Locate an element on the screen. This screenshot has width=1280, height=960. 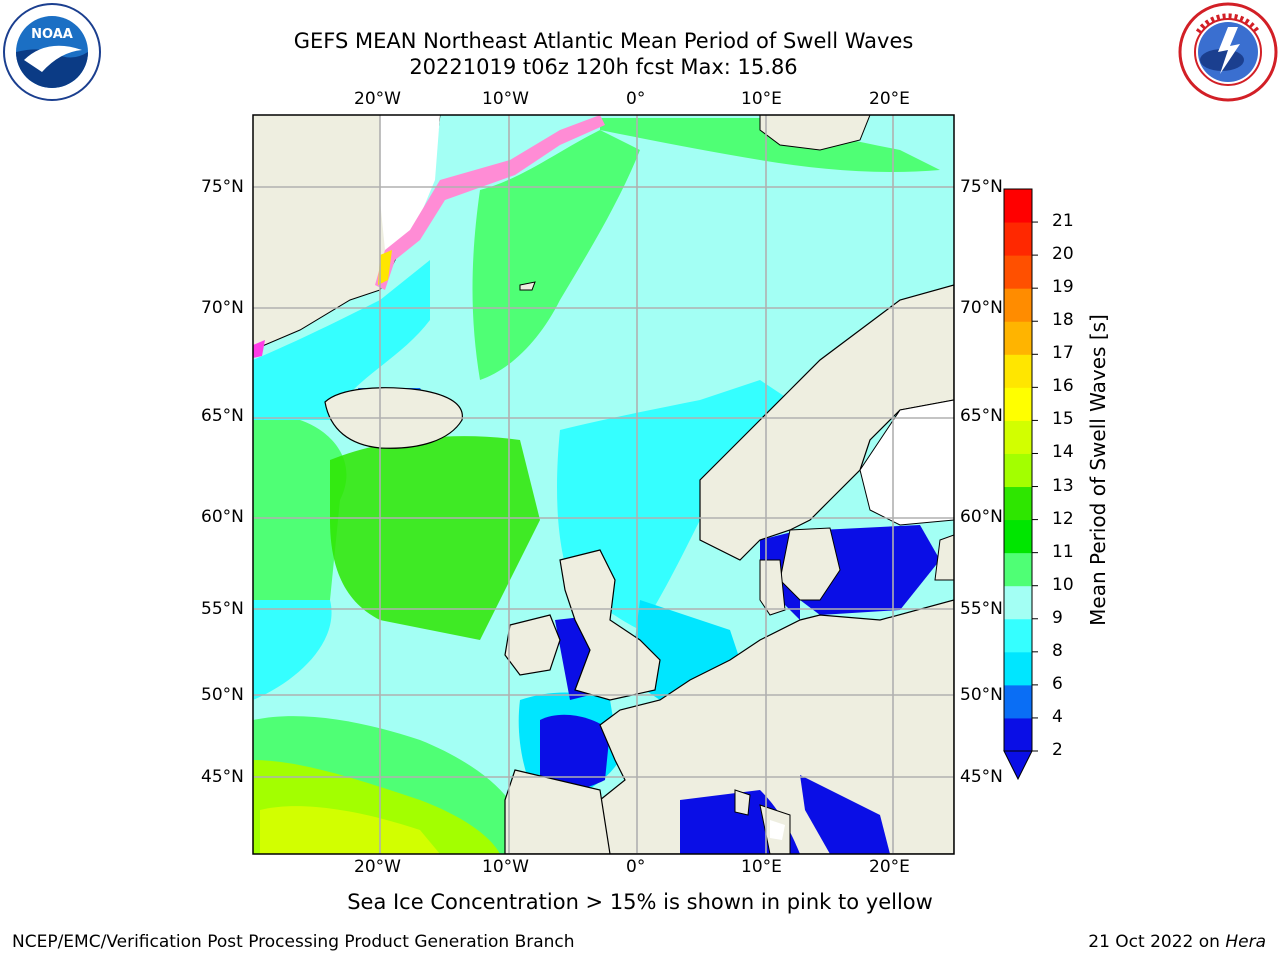
lon-tick-bottom-0: 0° is located at coordinates (636, 867).